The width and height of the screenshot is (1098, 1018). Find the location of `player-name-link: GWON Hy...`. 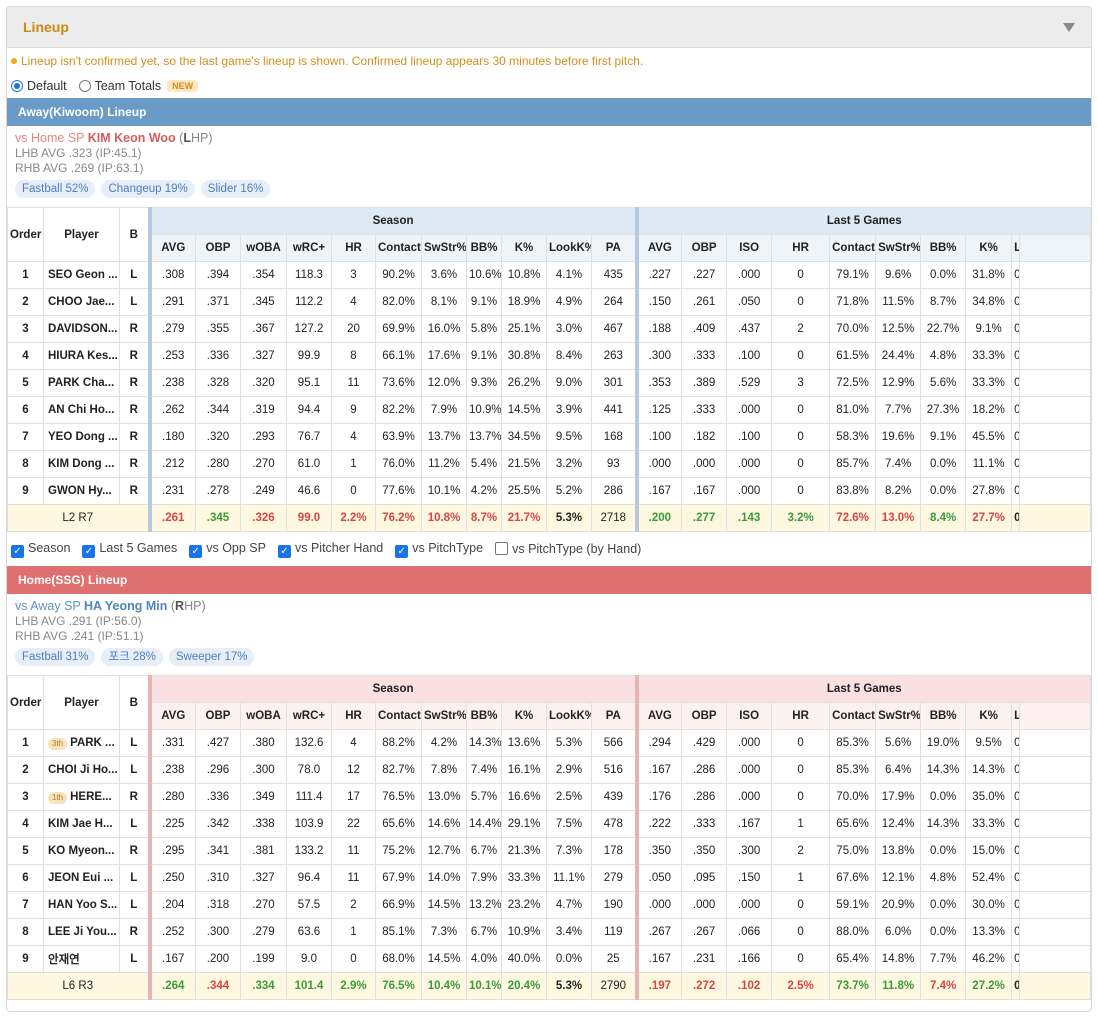

player-name-link: GWON Hy... is located at coordinates (80, 491).